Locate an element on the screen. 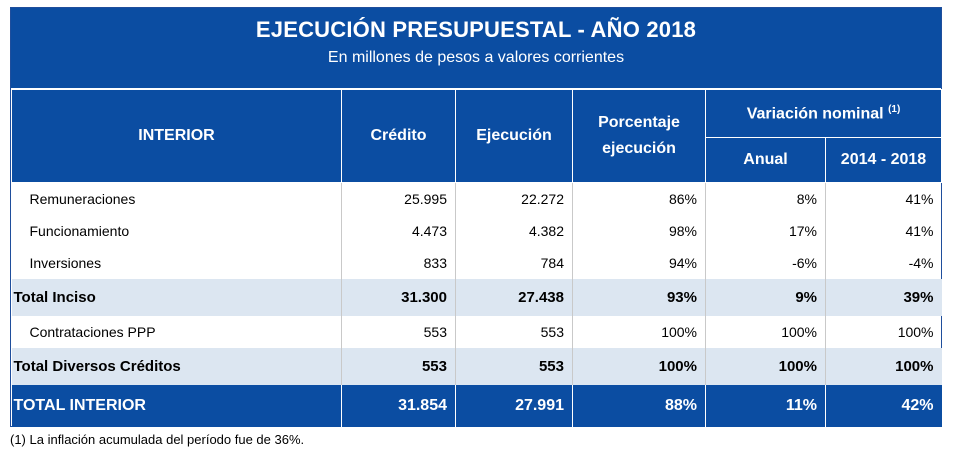  cell-periodo: 39% is located at coordinates (883, 297).